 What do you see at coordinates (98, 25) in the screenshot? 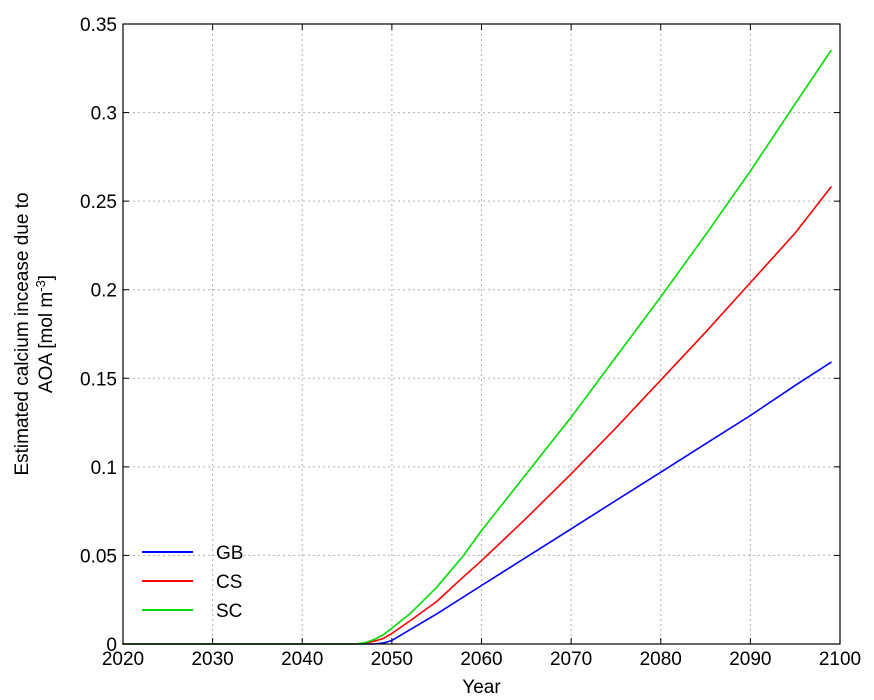
I see `y-tick-label: 0.35` at bounding box center [98, 25].